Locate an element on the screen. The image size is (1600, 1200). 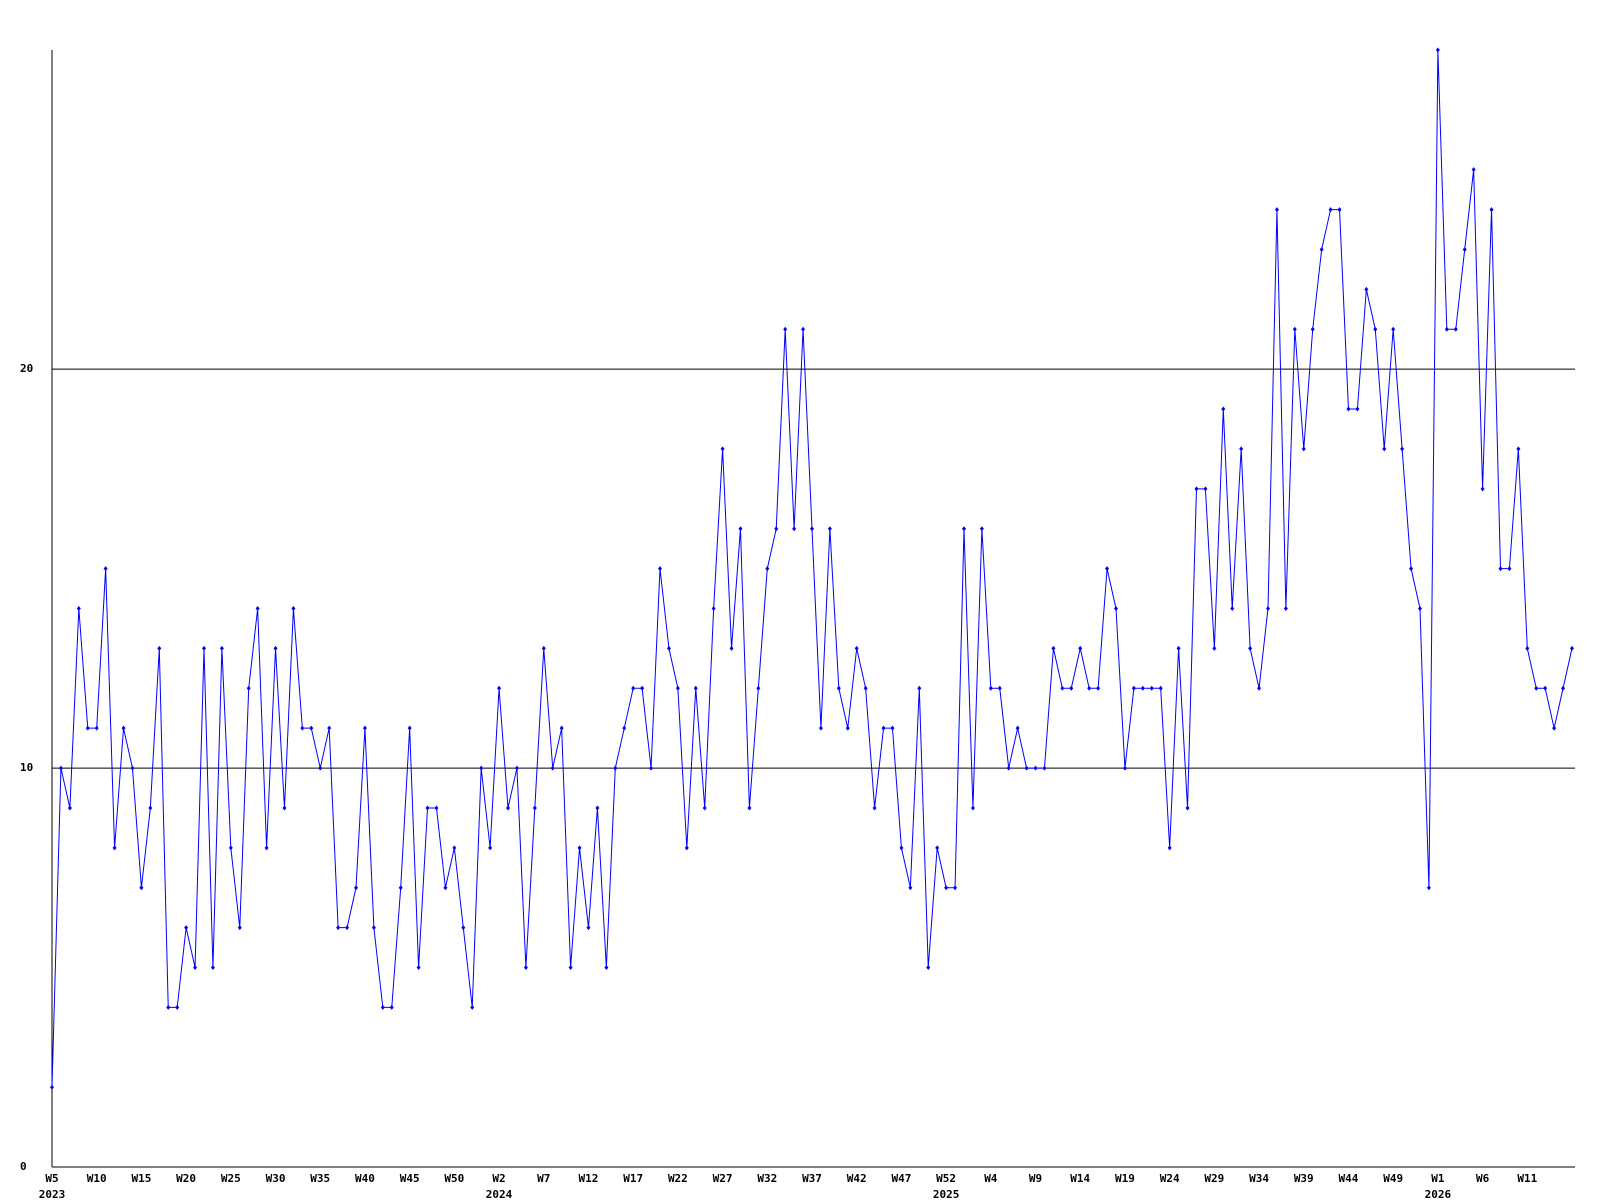
x-tick-label: W45 is located at coordinates (410, 1178).